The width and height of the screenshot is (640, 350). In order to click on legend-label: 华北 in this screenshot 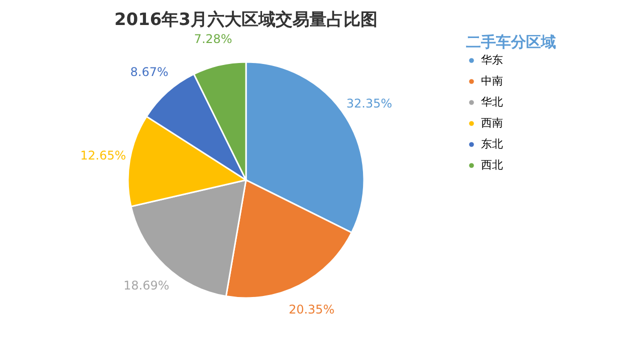, I will do `click(492, 102)`.